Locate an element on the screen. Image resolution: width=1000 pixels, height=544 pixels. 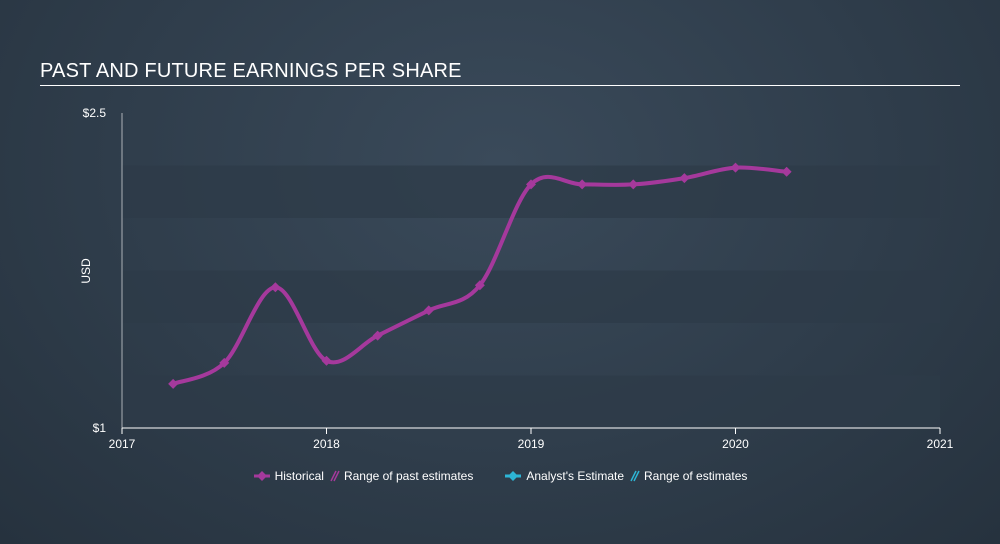
legend-item: Range of estimates is located at coordinates (688, 476).